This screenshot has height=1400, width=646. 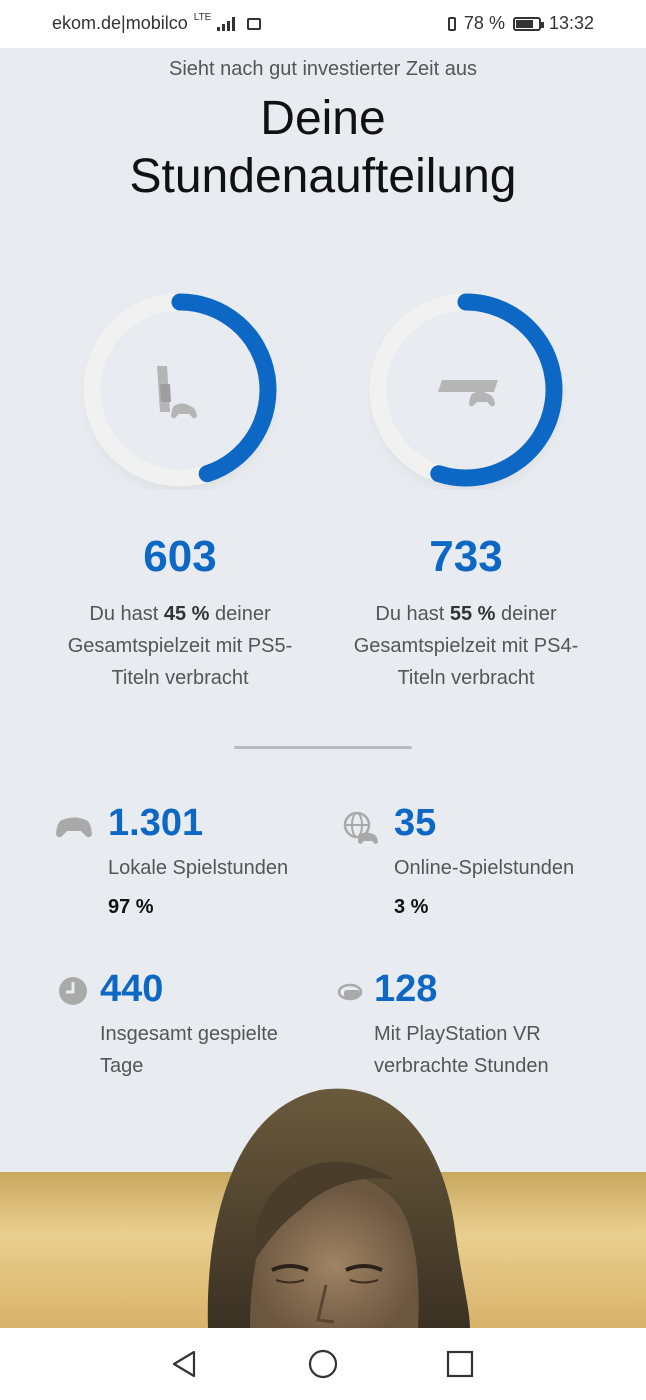 I want to click on ps5-ring-base, so click(x=180, y=390).